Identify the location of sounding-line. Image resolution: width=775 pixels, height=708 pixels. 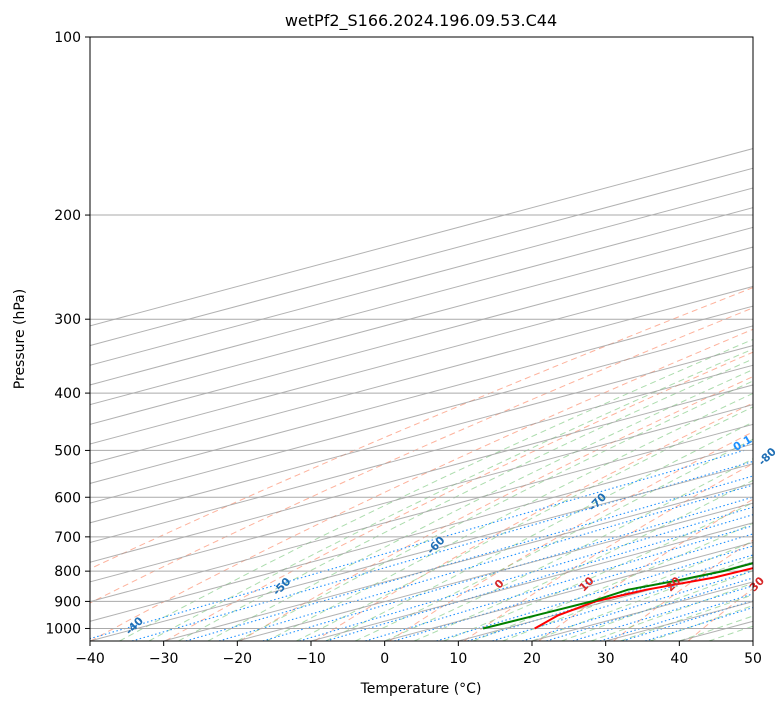
(643, 598).